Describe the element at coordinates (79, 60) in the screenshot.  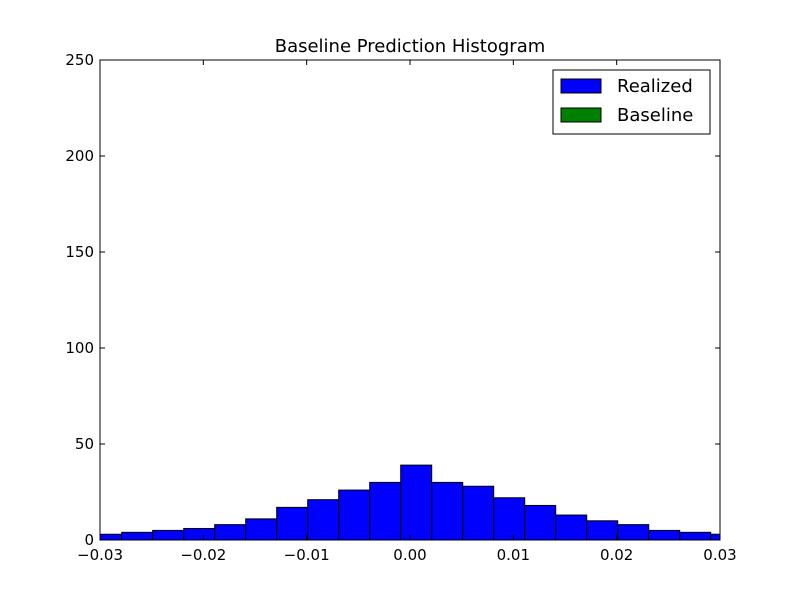
I see `y-tick-label: 250` at that location.